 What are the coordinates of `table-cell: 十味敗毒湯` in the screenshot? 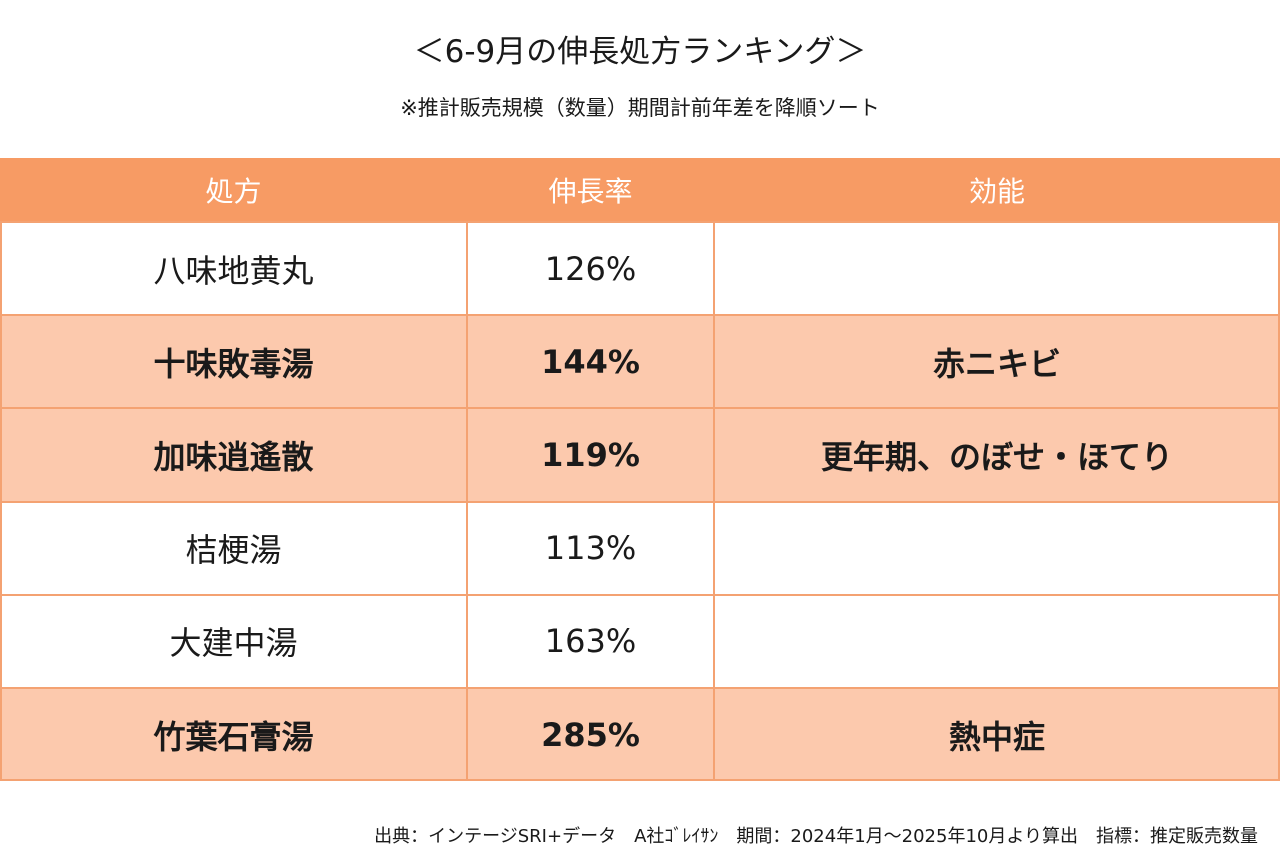 It's located at (233, 362).